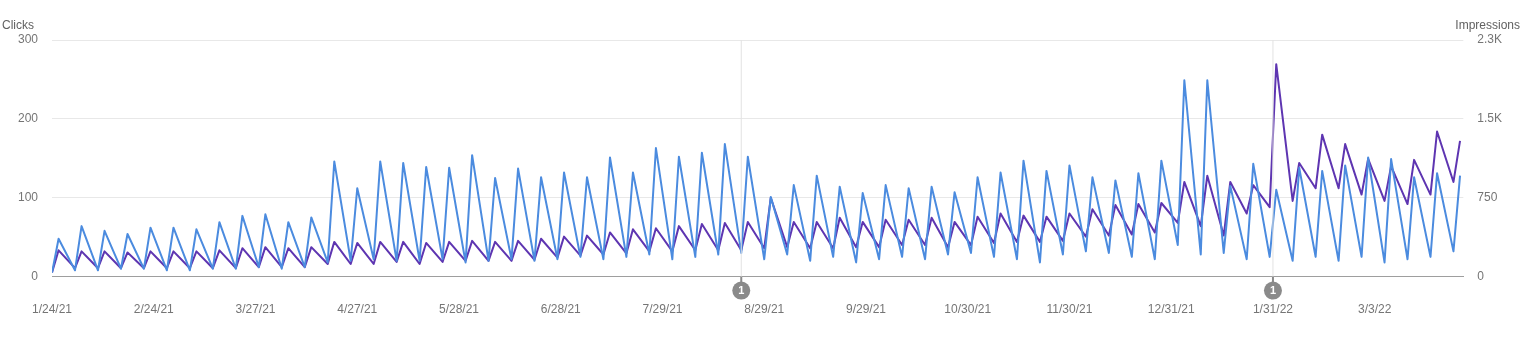  What do you see at coordinates (255, 309) in the screenshot?
I see `x-tick-label: 3/27/21` at bounding box center [255, 309].